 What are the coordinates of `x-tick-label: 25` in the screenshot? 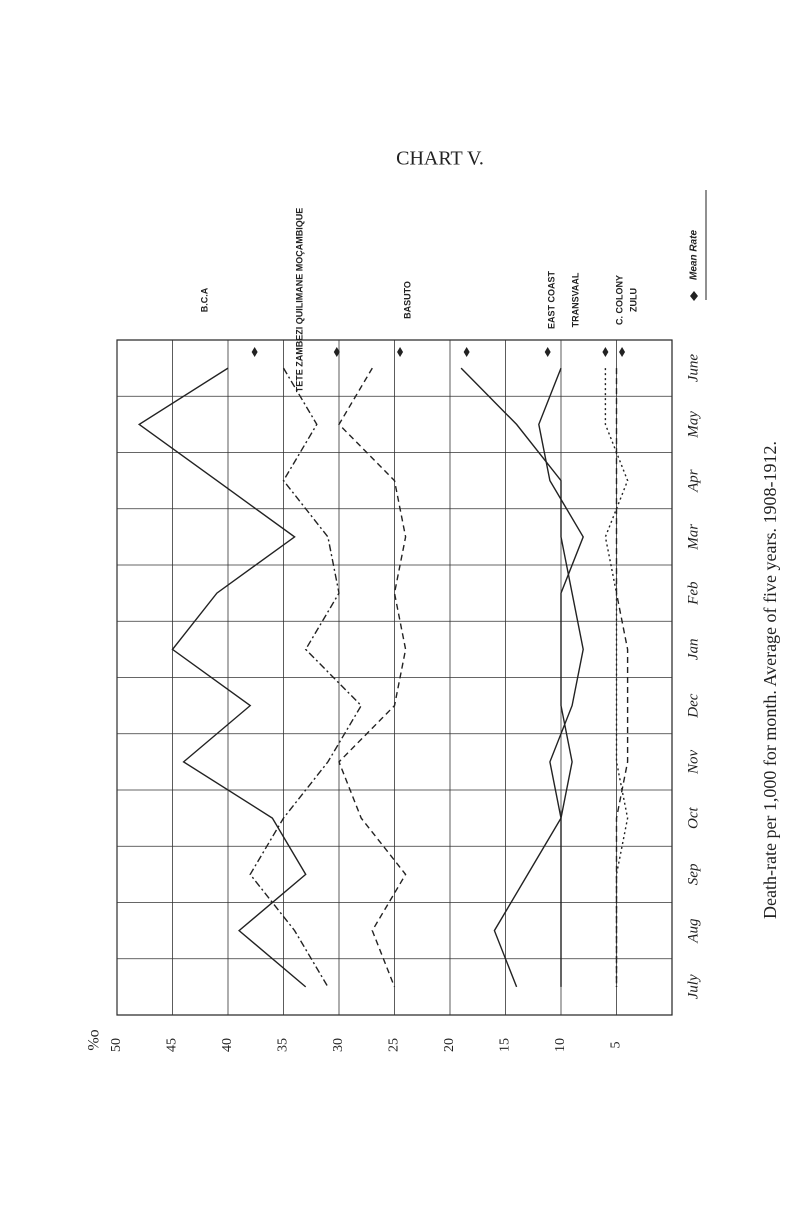 It's located at (394, 1045).